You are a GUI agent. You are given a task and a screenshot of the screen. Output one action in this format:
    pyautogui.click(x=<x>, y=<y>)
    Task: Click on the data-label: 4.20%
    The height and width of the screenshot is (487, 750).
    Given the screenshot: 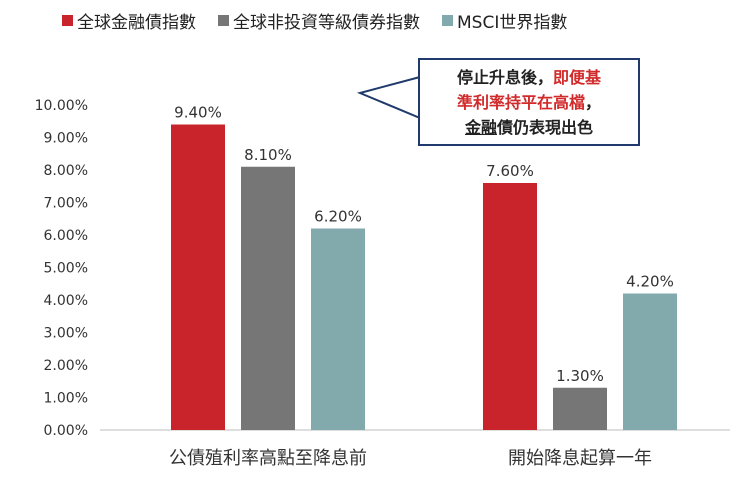 What is the action you would take?
    pyautogui.click(x=650, y=282)
    